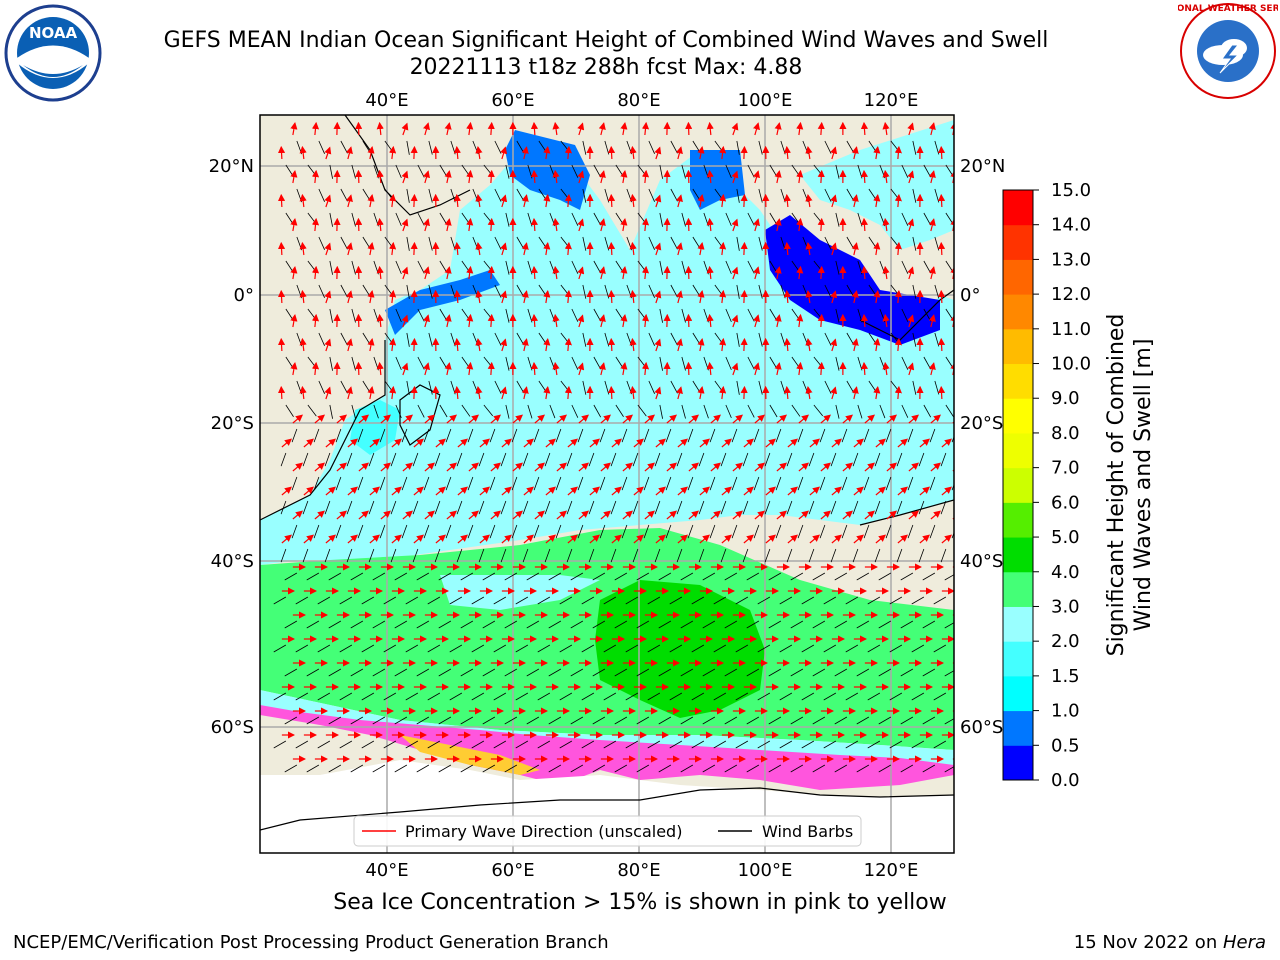 The image size is (1280, 960). Describe the element at coordinates (981, 727) in the screenshot. I see `right-lat-tick: 60°S` at that location.